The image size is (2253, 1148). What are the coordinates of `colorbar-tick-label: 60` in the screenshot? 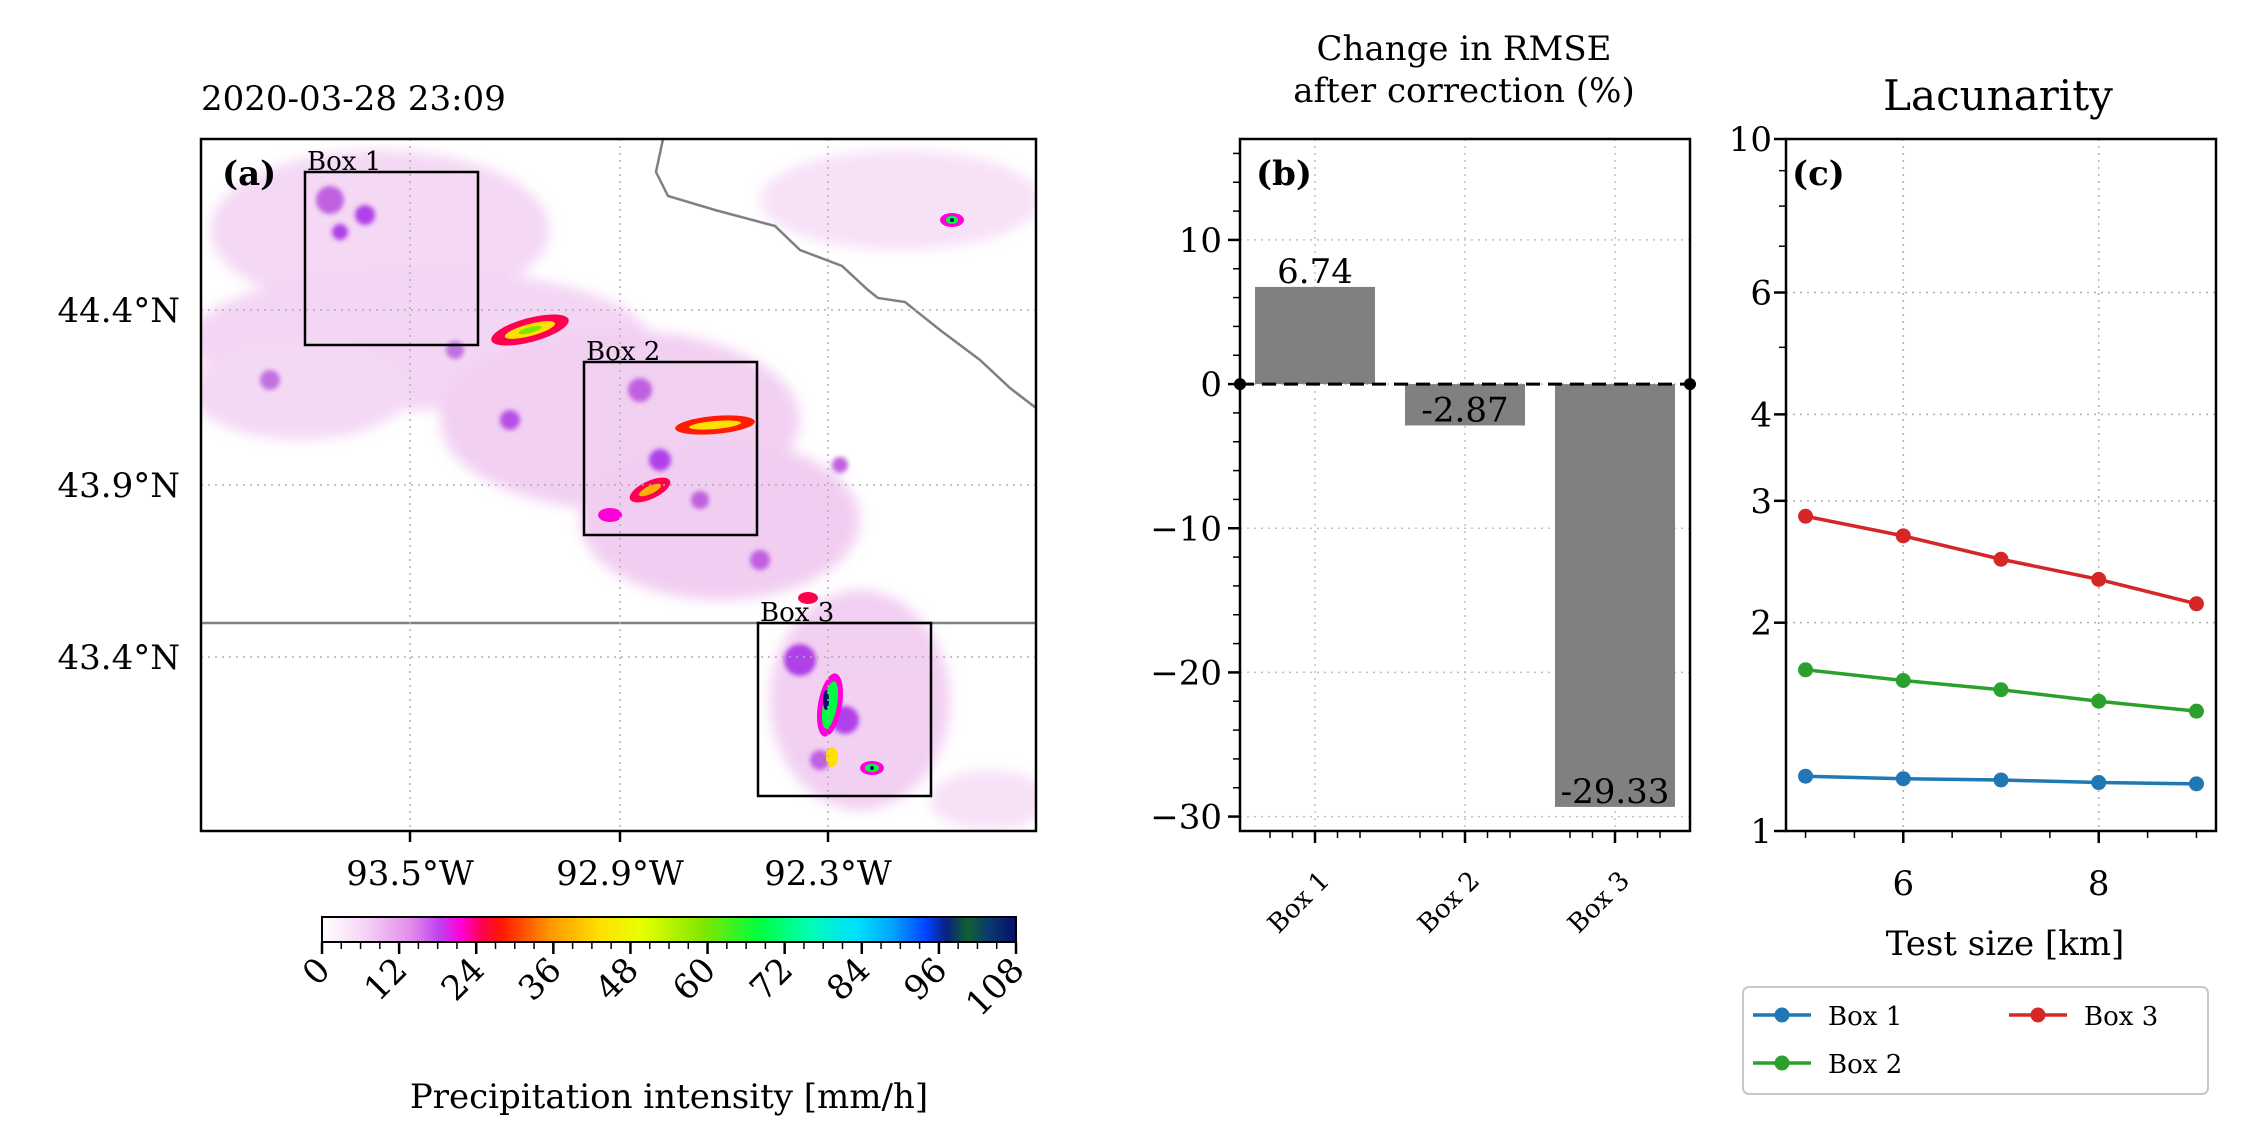 It's located at (694, 979).